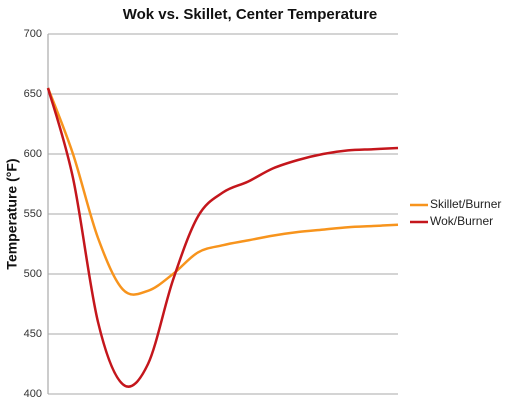 The height and width of the screenshot is (401, 514). I want to click on y-axis-label: Temperature (°F), so click(12, 213).